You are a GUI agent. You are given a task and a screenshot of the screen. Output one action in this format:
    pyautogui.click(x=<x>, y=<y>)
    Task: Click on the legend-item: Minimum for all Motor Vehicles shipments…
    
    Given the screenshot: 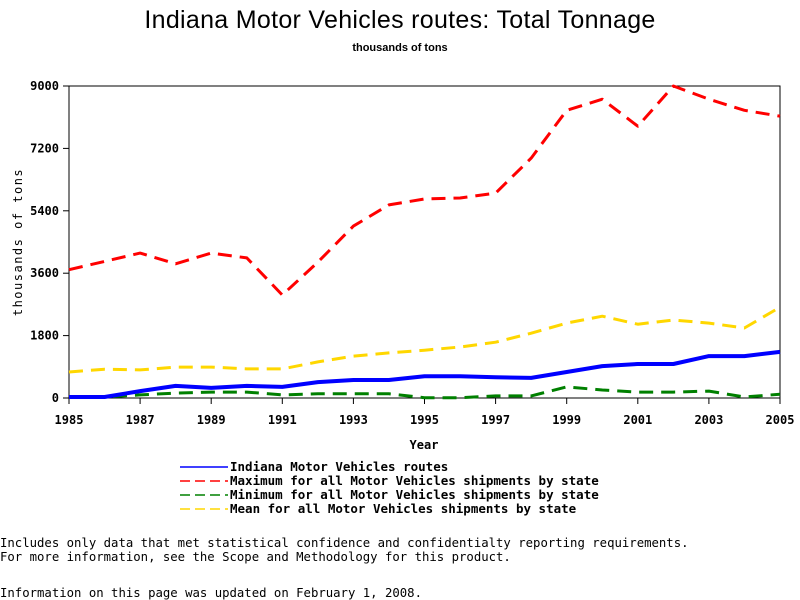 What is the action you would take?
    pyautogui.click(x=388, y=495)
    